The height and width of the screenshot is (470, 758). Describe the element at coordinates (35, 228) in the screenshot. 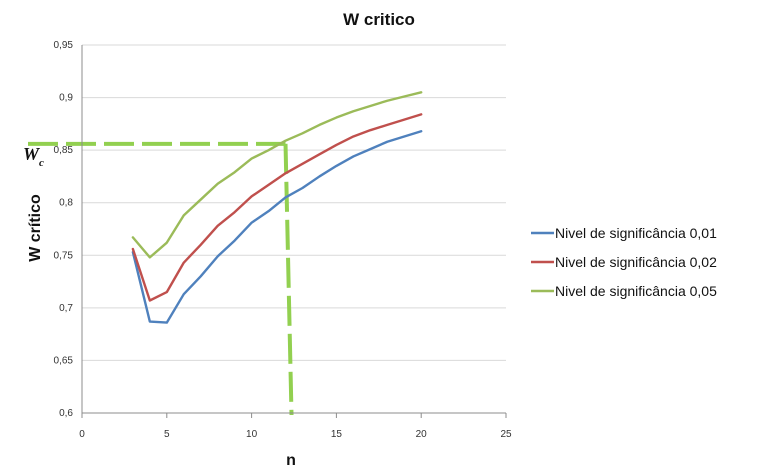

I see `y-axis-title: W crítico` at that location.